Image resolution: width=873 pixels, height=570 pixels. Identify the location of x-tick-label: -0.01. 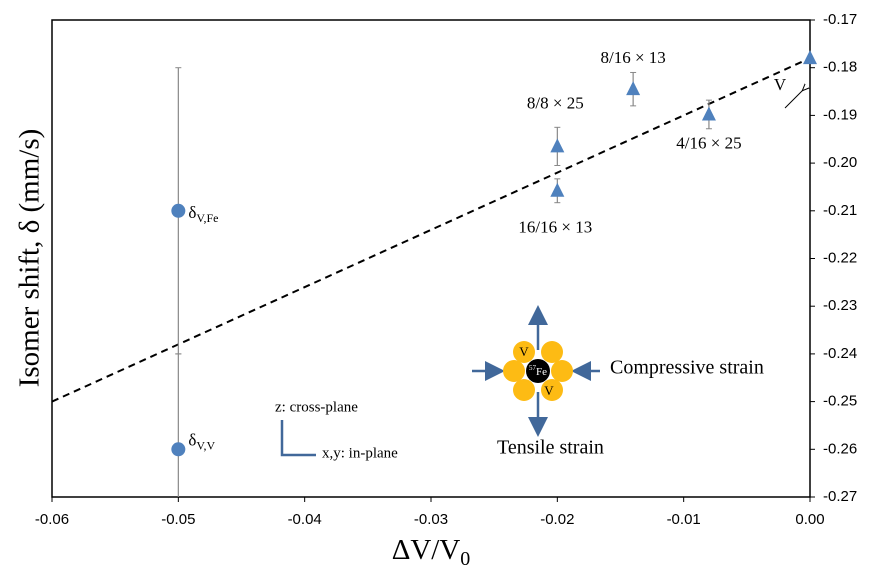
(684, 519).